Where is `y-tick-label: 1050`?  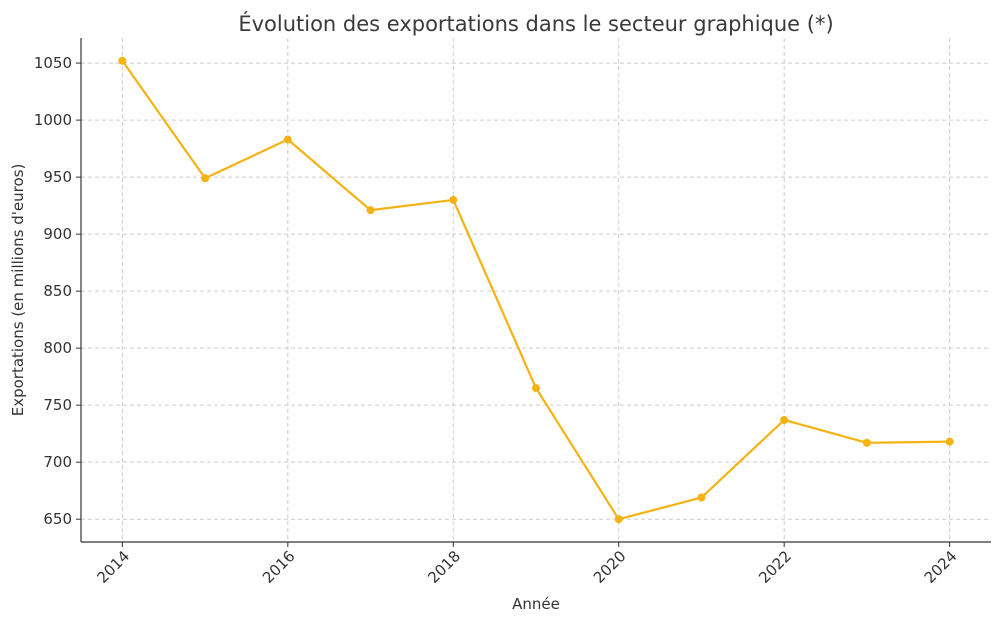 y-tick-label: 1050 is located at coordinates (53, 63).